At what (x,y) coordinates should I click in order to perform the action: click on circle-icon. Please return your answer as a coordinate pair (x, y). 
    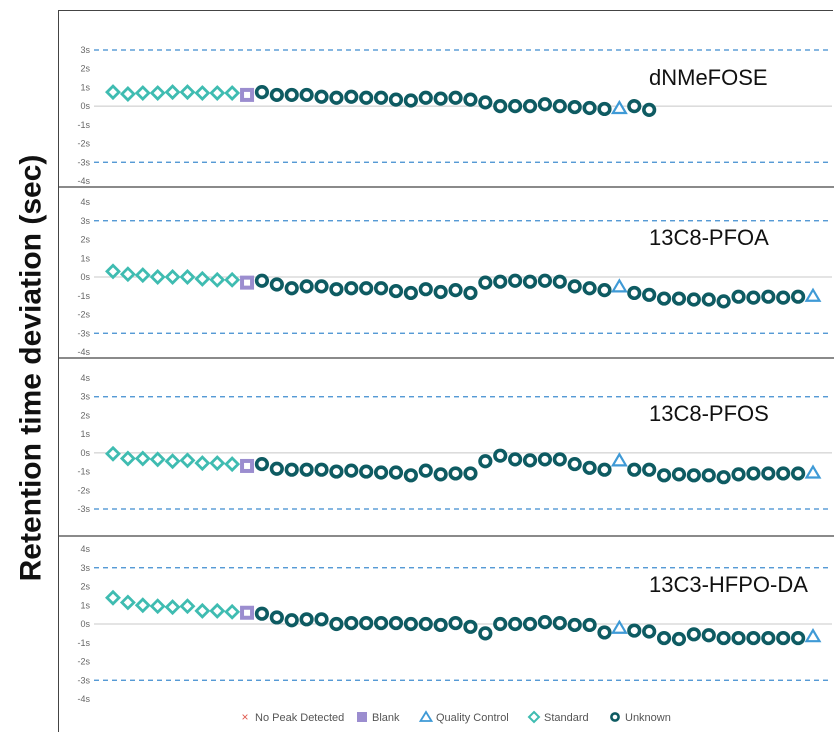
    Looking at the image, I should click on (615, 717).